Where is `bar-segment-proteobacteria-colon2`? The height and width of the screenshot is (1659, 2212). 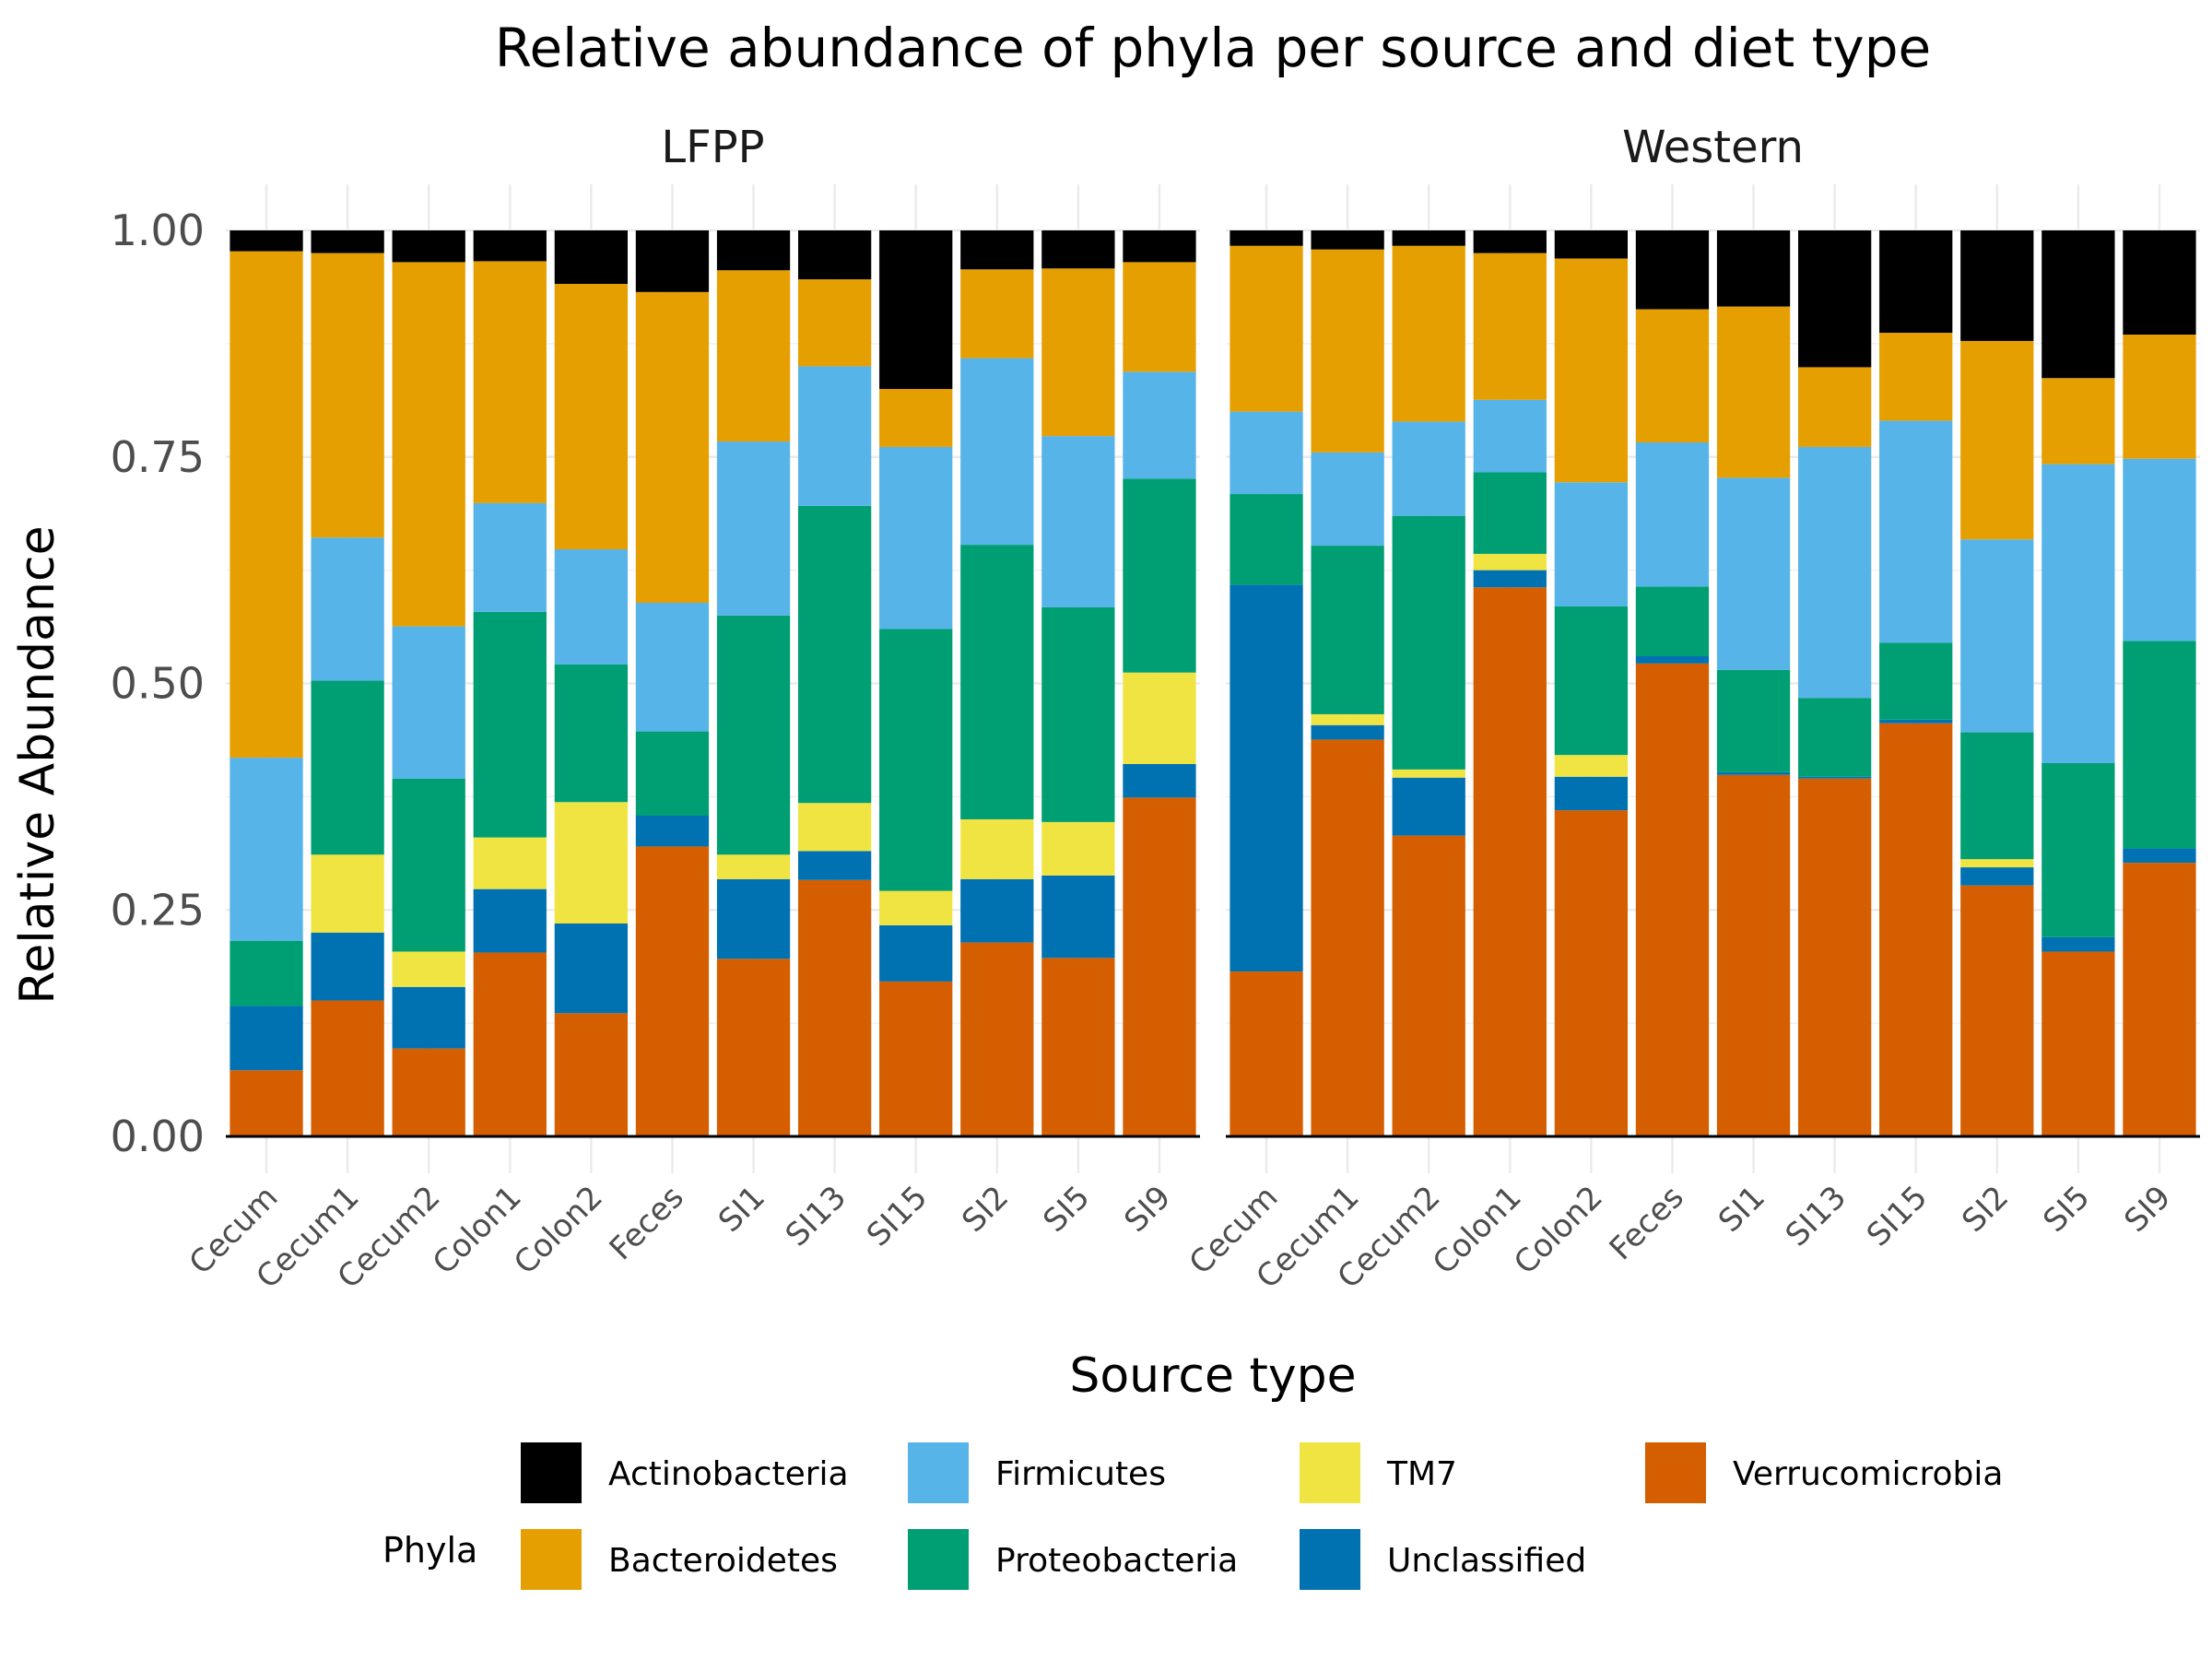
bar-segment-proteobacteria-colon2 is located at coordinates (591, 733).